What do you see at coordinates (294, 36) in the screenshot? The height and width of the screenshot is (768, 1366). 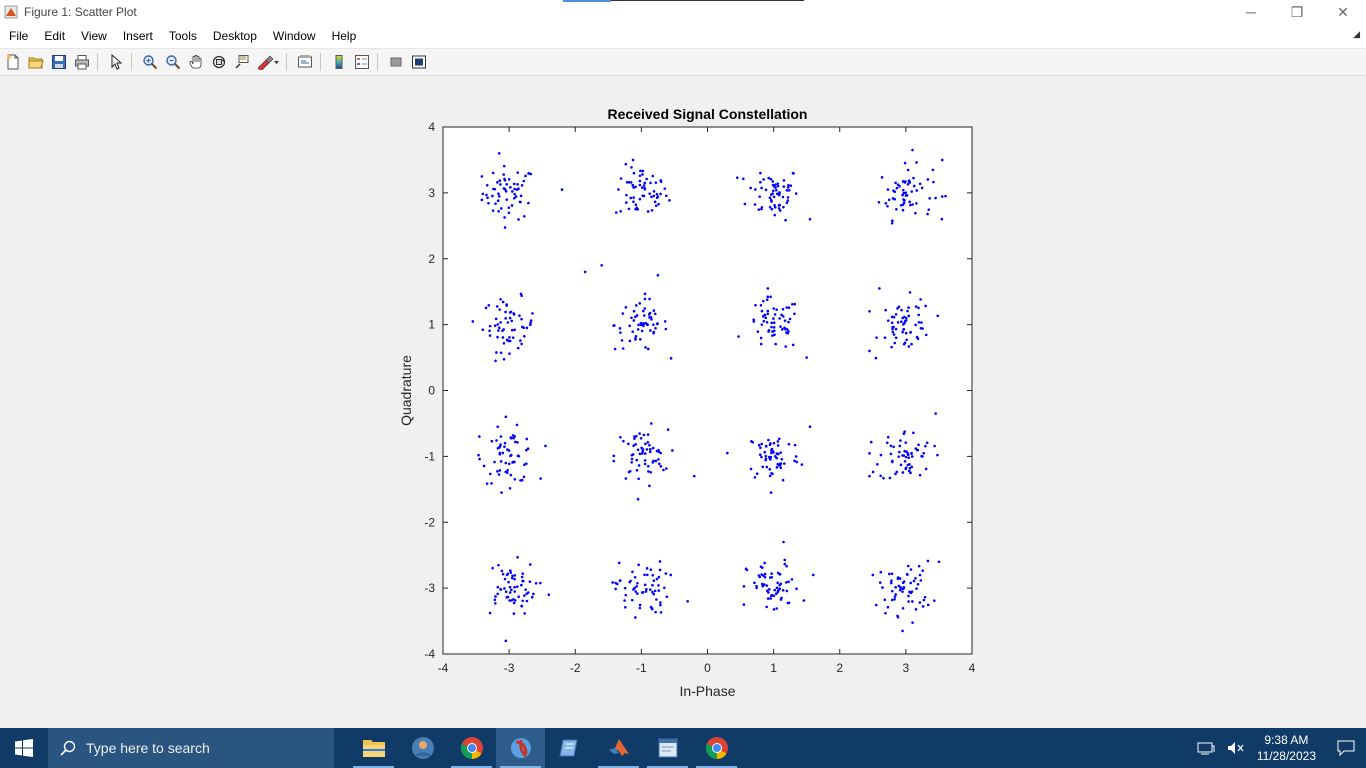 I see `menu-window: Window` at bounding box center [294, 36].